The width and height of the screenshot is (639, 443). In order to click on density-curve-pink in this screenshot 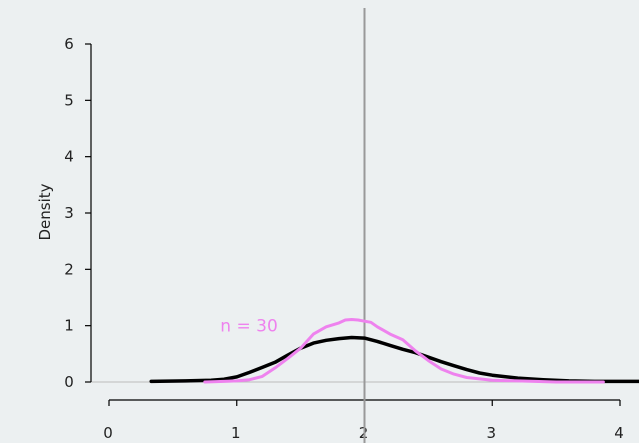, I will do `click(404, 351)`.